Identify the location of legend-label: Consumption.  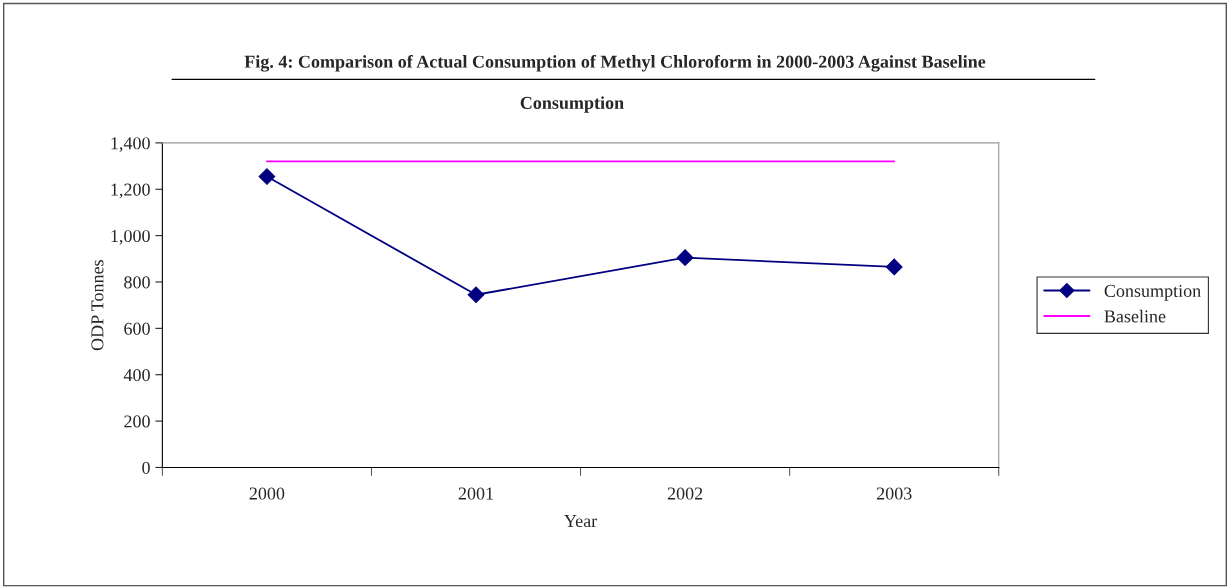
(1152, 292).